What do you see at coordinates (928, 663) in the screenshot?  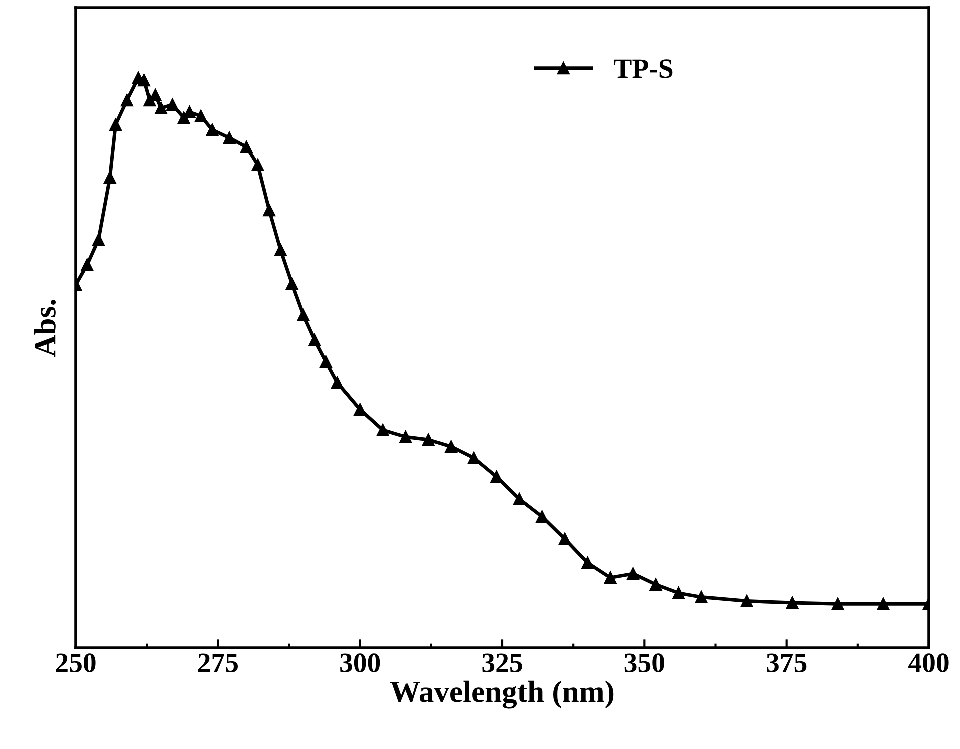 I see `x-tick-label: 400` at bounding box center [928, 663].